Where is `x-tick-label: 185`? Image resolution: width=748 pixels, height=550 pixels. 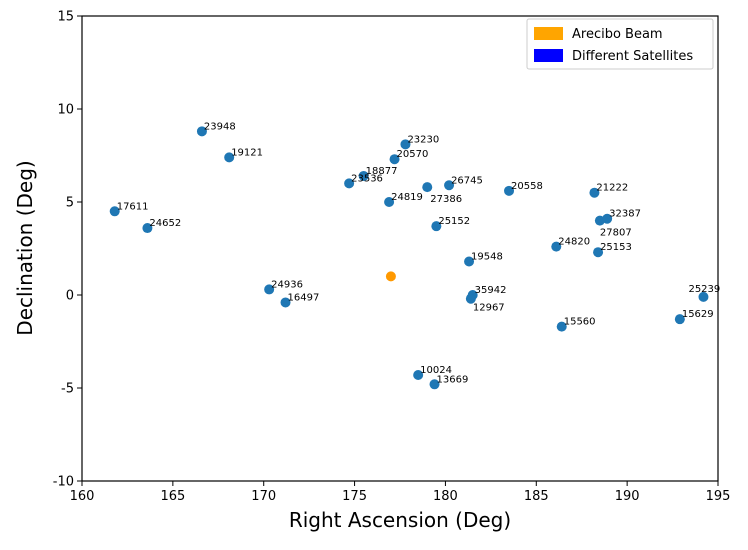 x-tick-label: 185 is located at coordinates (536, 496).